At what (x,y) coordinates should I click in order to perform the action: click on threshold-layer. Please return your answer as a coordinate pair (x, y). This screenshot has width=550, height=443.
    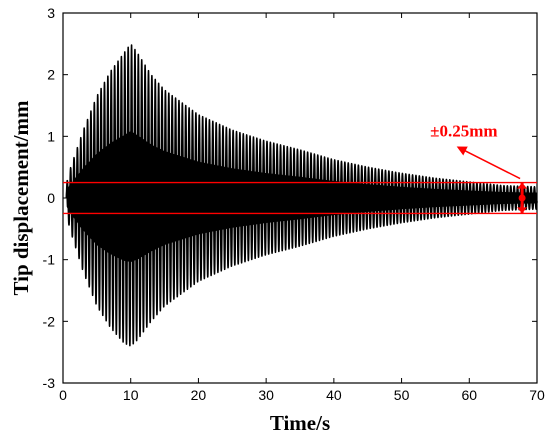
    Looking at the image, I should click on (300, 198).